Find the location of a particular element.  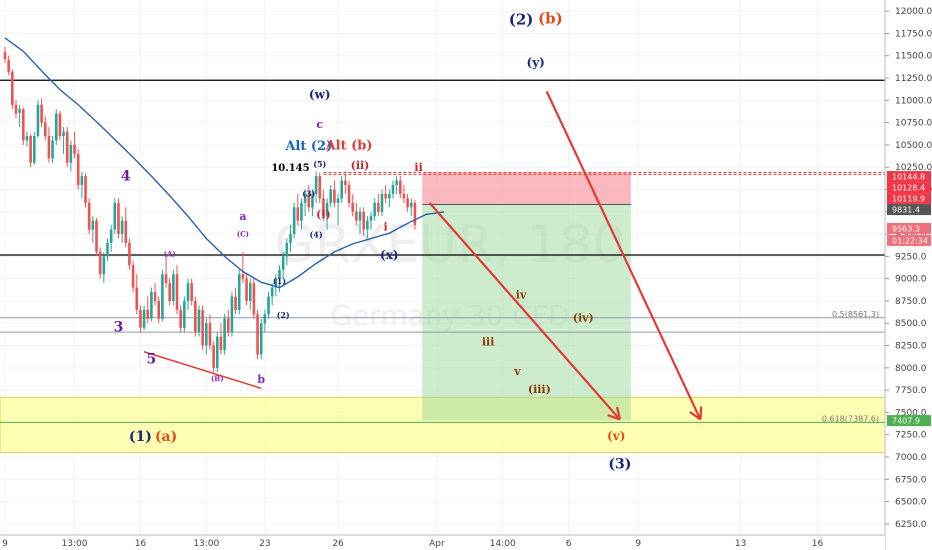

y-tick-label: 11000.0 is located at coordinates (913, 101).